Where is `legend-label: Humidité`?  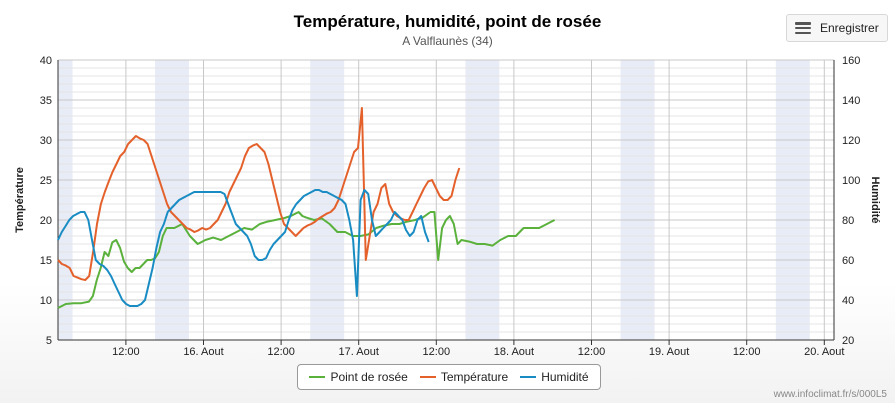 legend-label: Humidité is located at coordinates (565, 377).